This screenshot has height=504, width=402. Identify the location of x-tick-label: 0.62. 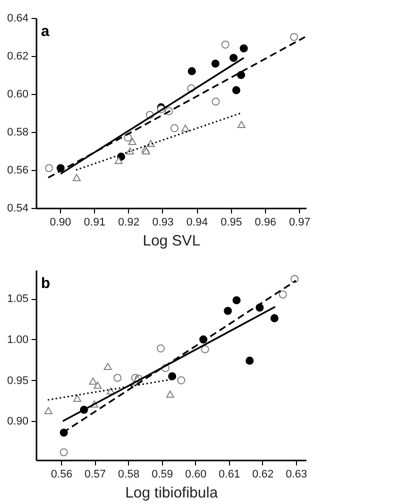
(263, 474).